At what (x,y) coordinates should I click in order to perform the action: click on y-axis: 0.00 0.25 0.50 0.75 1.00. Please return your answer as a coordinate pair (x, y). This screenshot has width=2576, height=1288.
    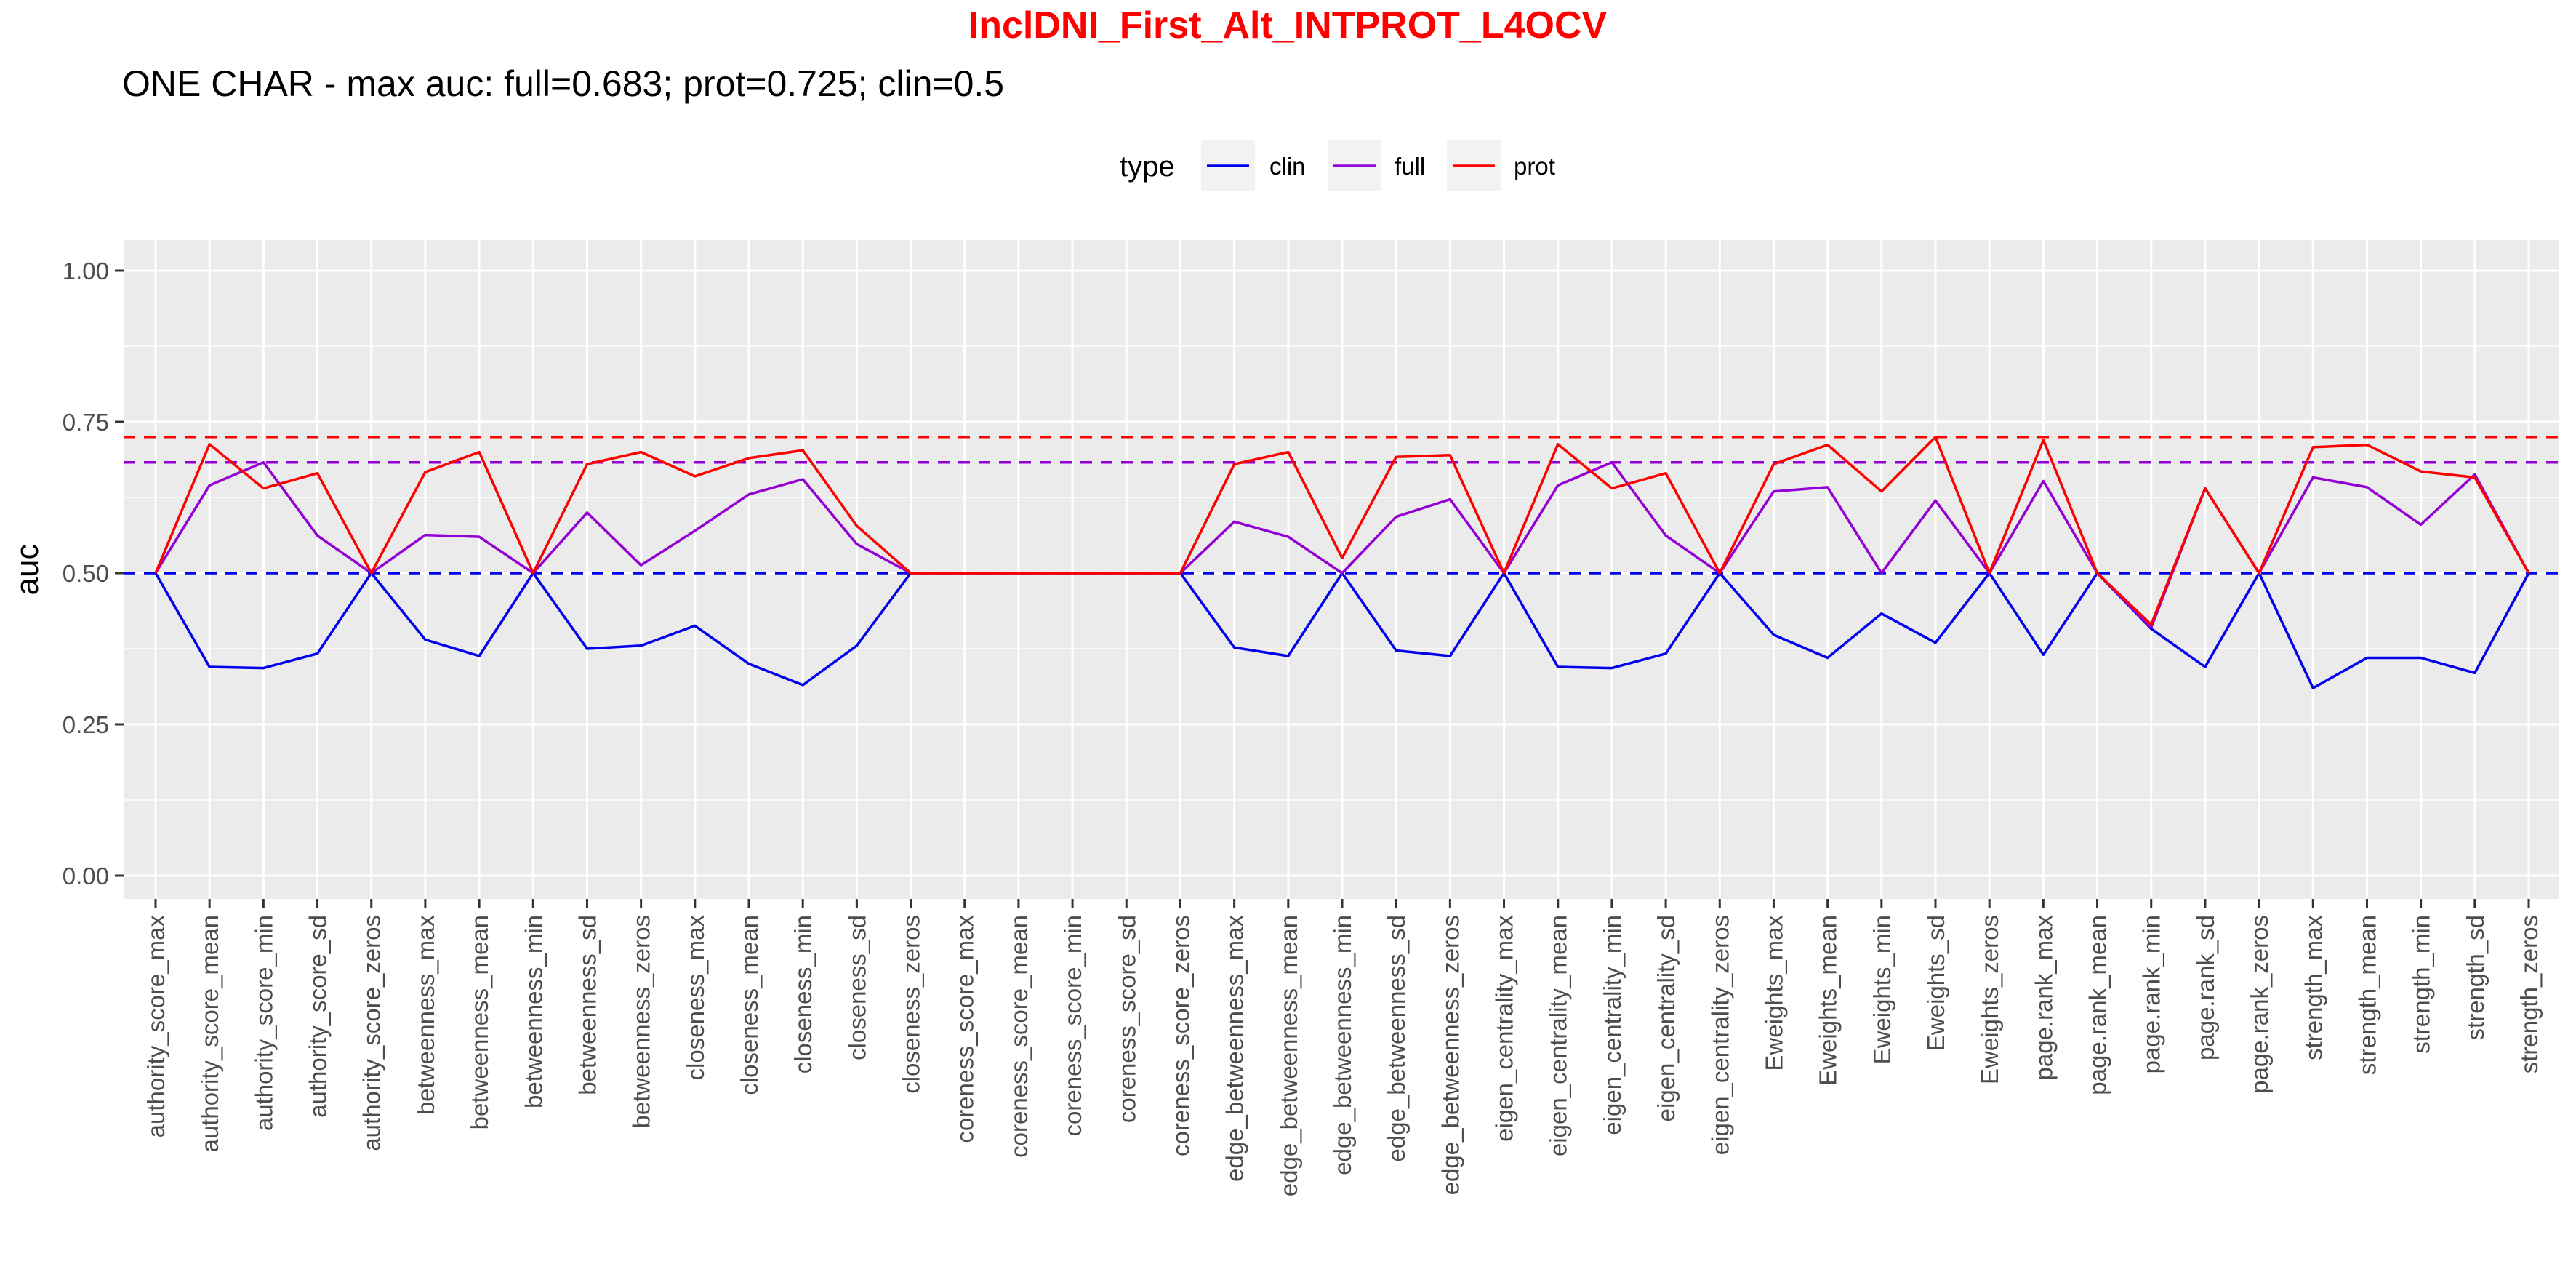
    Looking at the image, I should click on (93, 573).